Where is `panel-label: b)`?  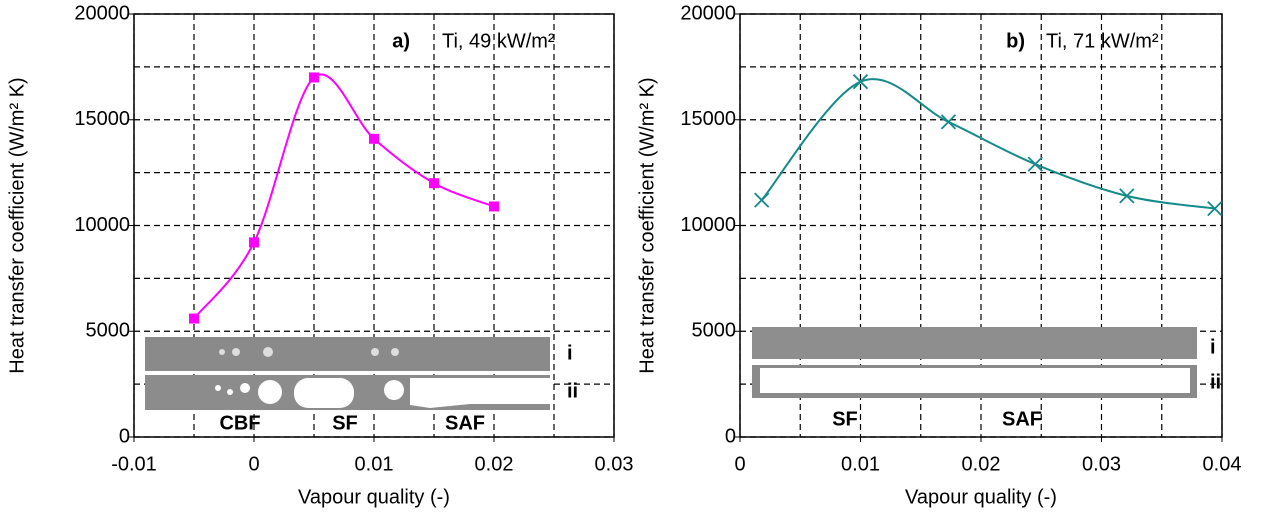 panel-label: b) is located at coordinates (1015, 41).